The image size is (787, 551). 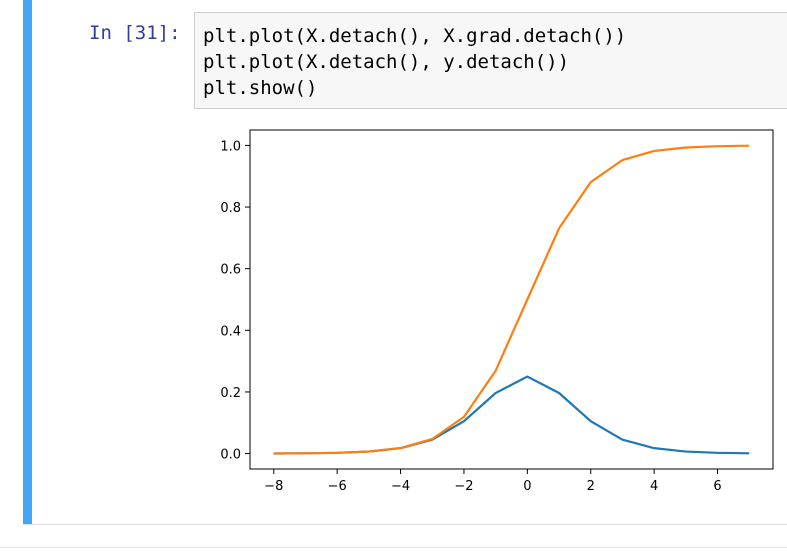 I want to click on y-tick-label: 0.8, so click(x=230, y=208).